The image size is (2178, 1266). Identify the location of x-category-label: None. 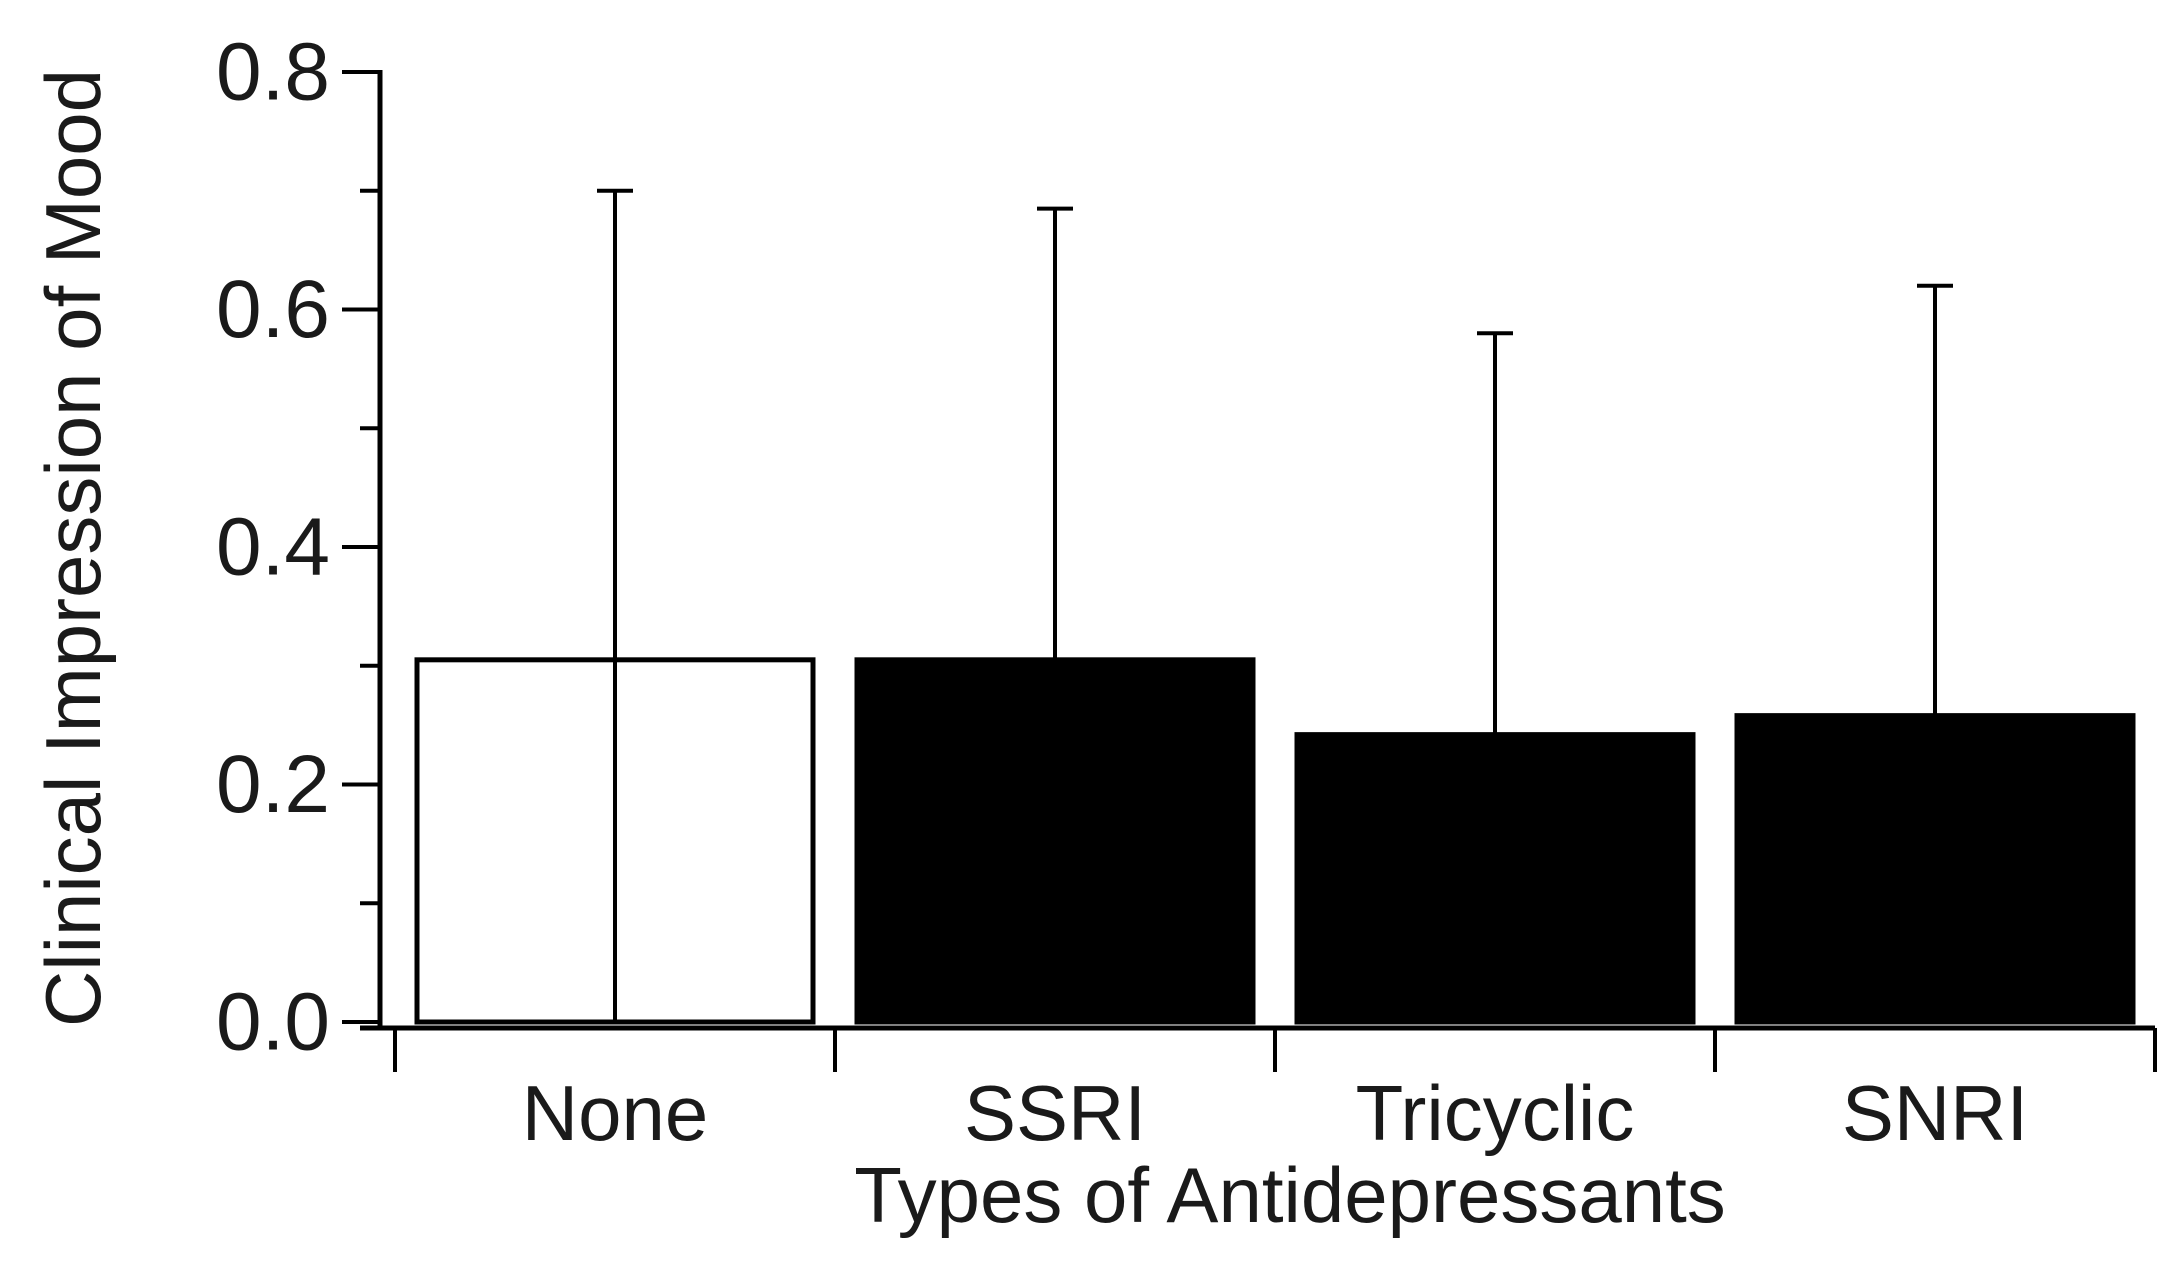
(615, 1113).